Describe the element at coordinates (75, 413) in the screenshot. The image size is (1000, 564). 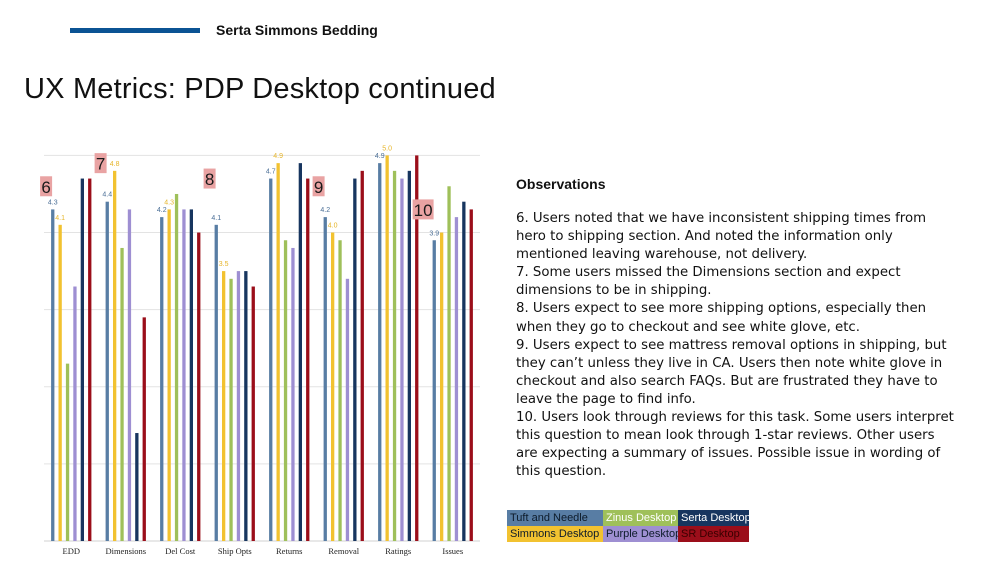
I see `bar-purple-desktop-edd` at that location.